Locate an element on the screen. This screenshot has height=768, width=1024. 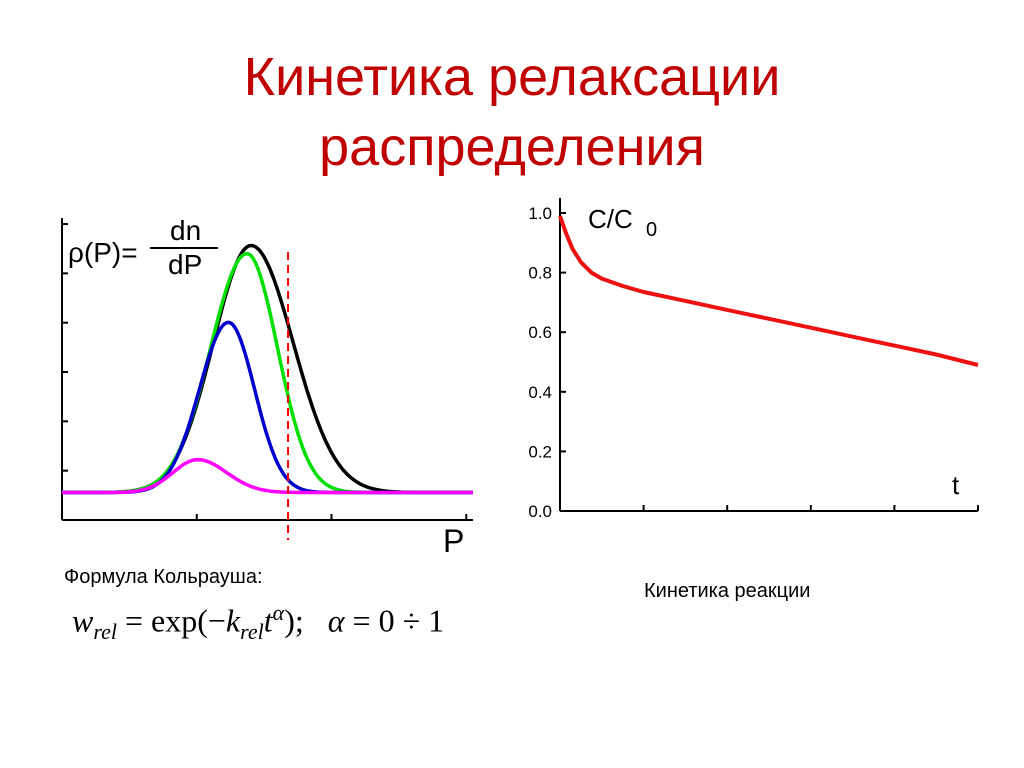
kinetics-series is located at coordinates (768, 291).